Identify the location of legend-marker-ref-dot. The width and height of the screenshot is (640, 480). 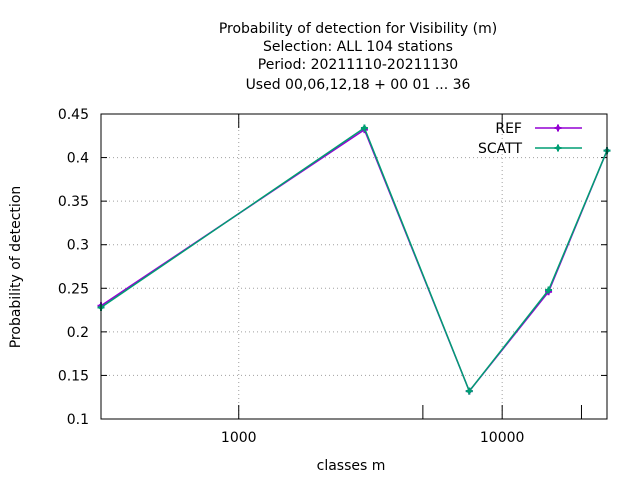
(558, 128).